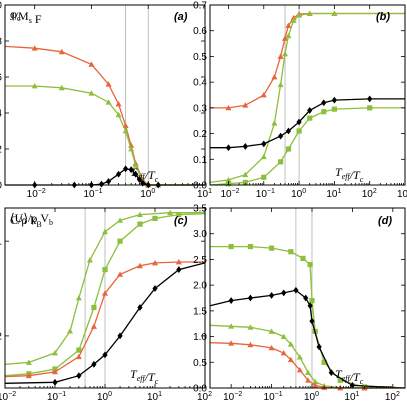  Describe the element at coordinates (1, 242) in the screenshot. I see `y-tick-label: −1` at that location.